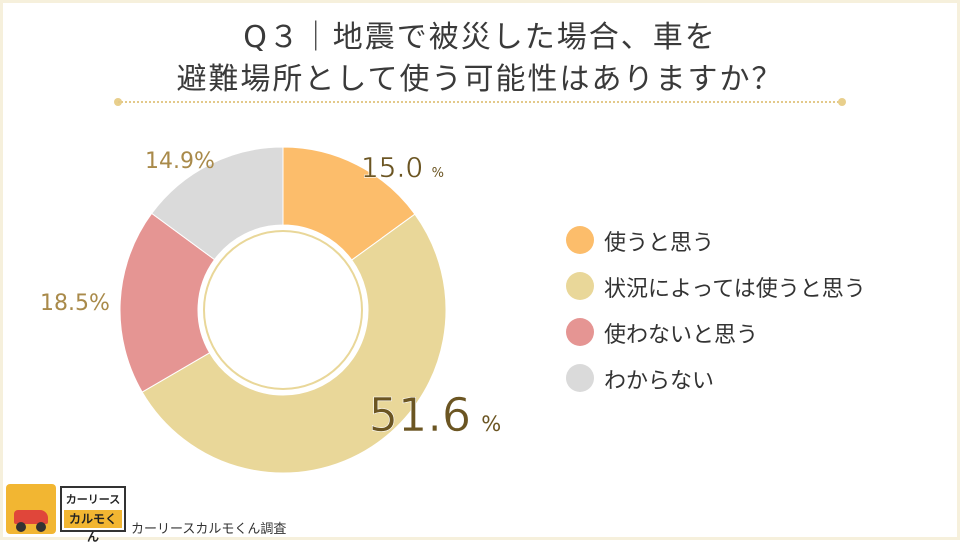 The image size is (960, 546). I want to click on title-divider, so click(480, 102).